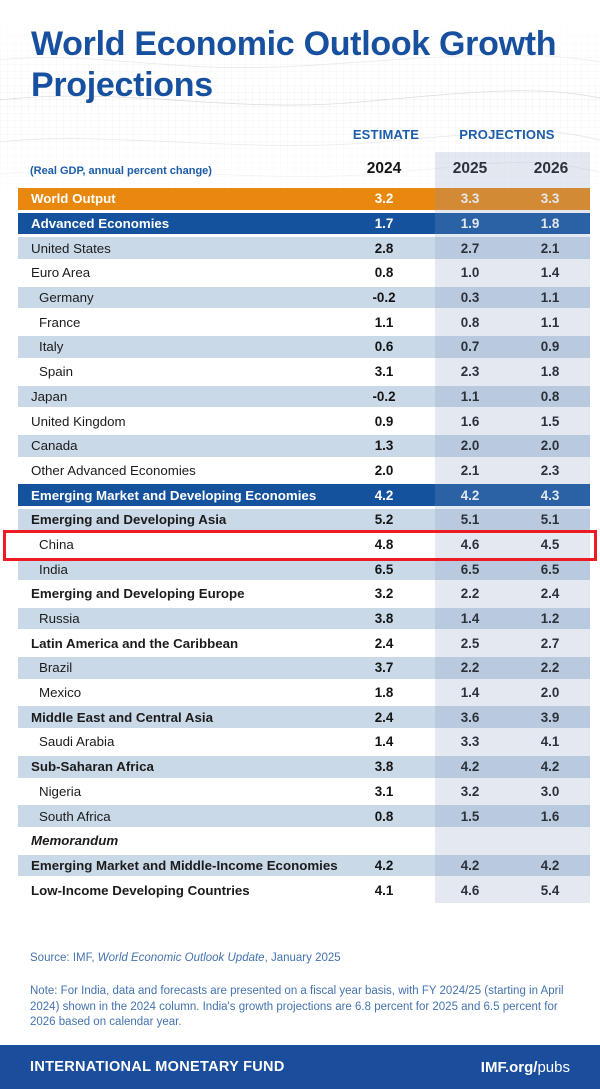 The image size is (600, 1089). Describe the element at coordinates (470, 544) in the screenshot. I see `value-2025: 4.6` at that location.